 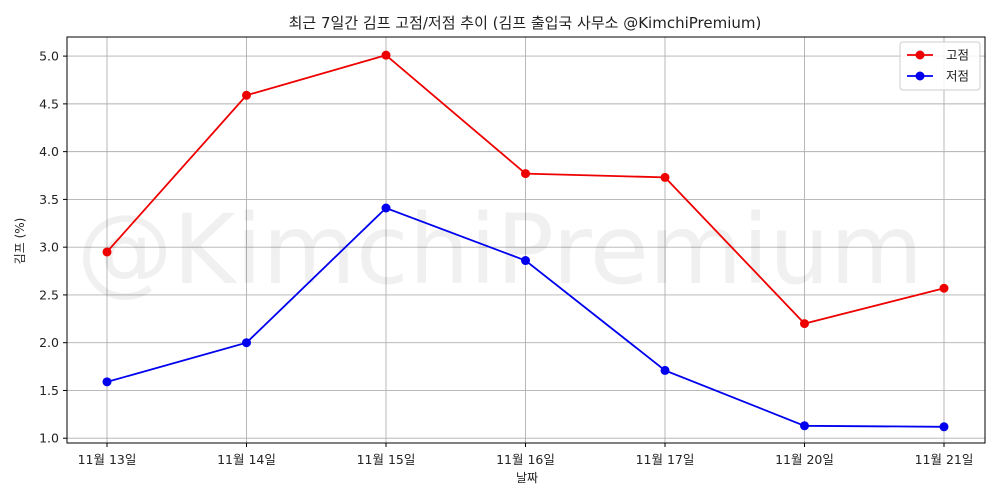 What do you see at coordinates (386, 459) in the screenshot?
I see `x-tick-label: 11월 15일` at bounding box center [386, 459].